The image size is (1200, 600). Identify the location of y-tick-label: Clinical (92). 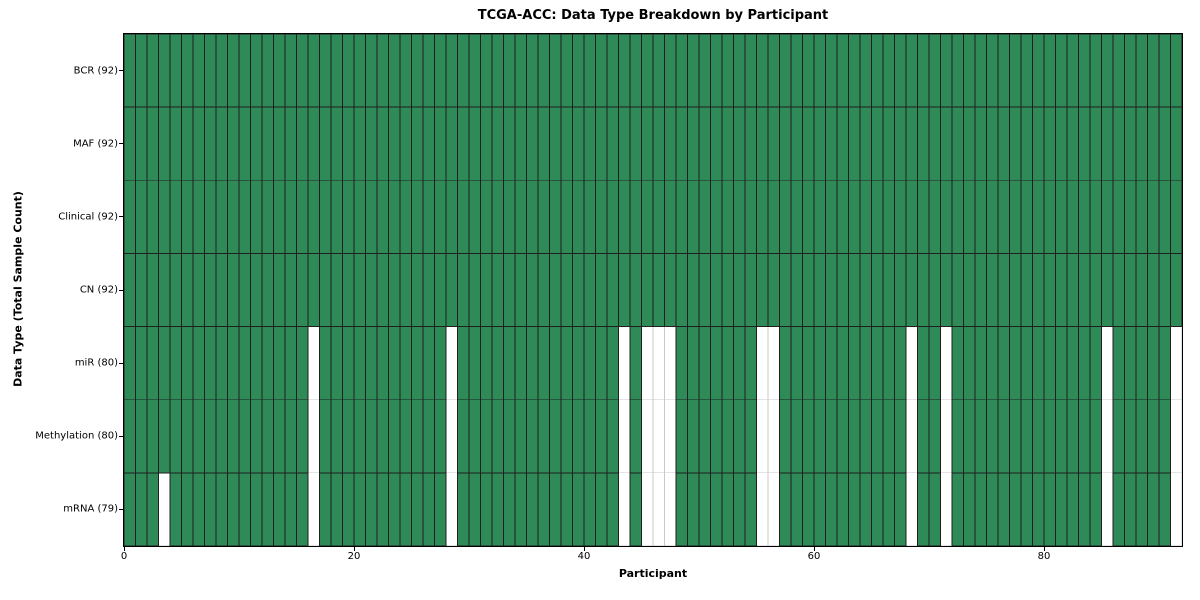
(88, 217).